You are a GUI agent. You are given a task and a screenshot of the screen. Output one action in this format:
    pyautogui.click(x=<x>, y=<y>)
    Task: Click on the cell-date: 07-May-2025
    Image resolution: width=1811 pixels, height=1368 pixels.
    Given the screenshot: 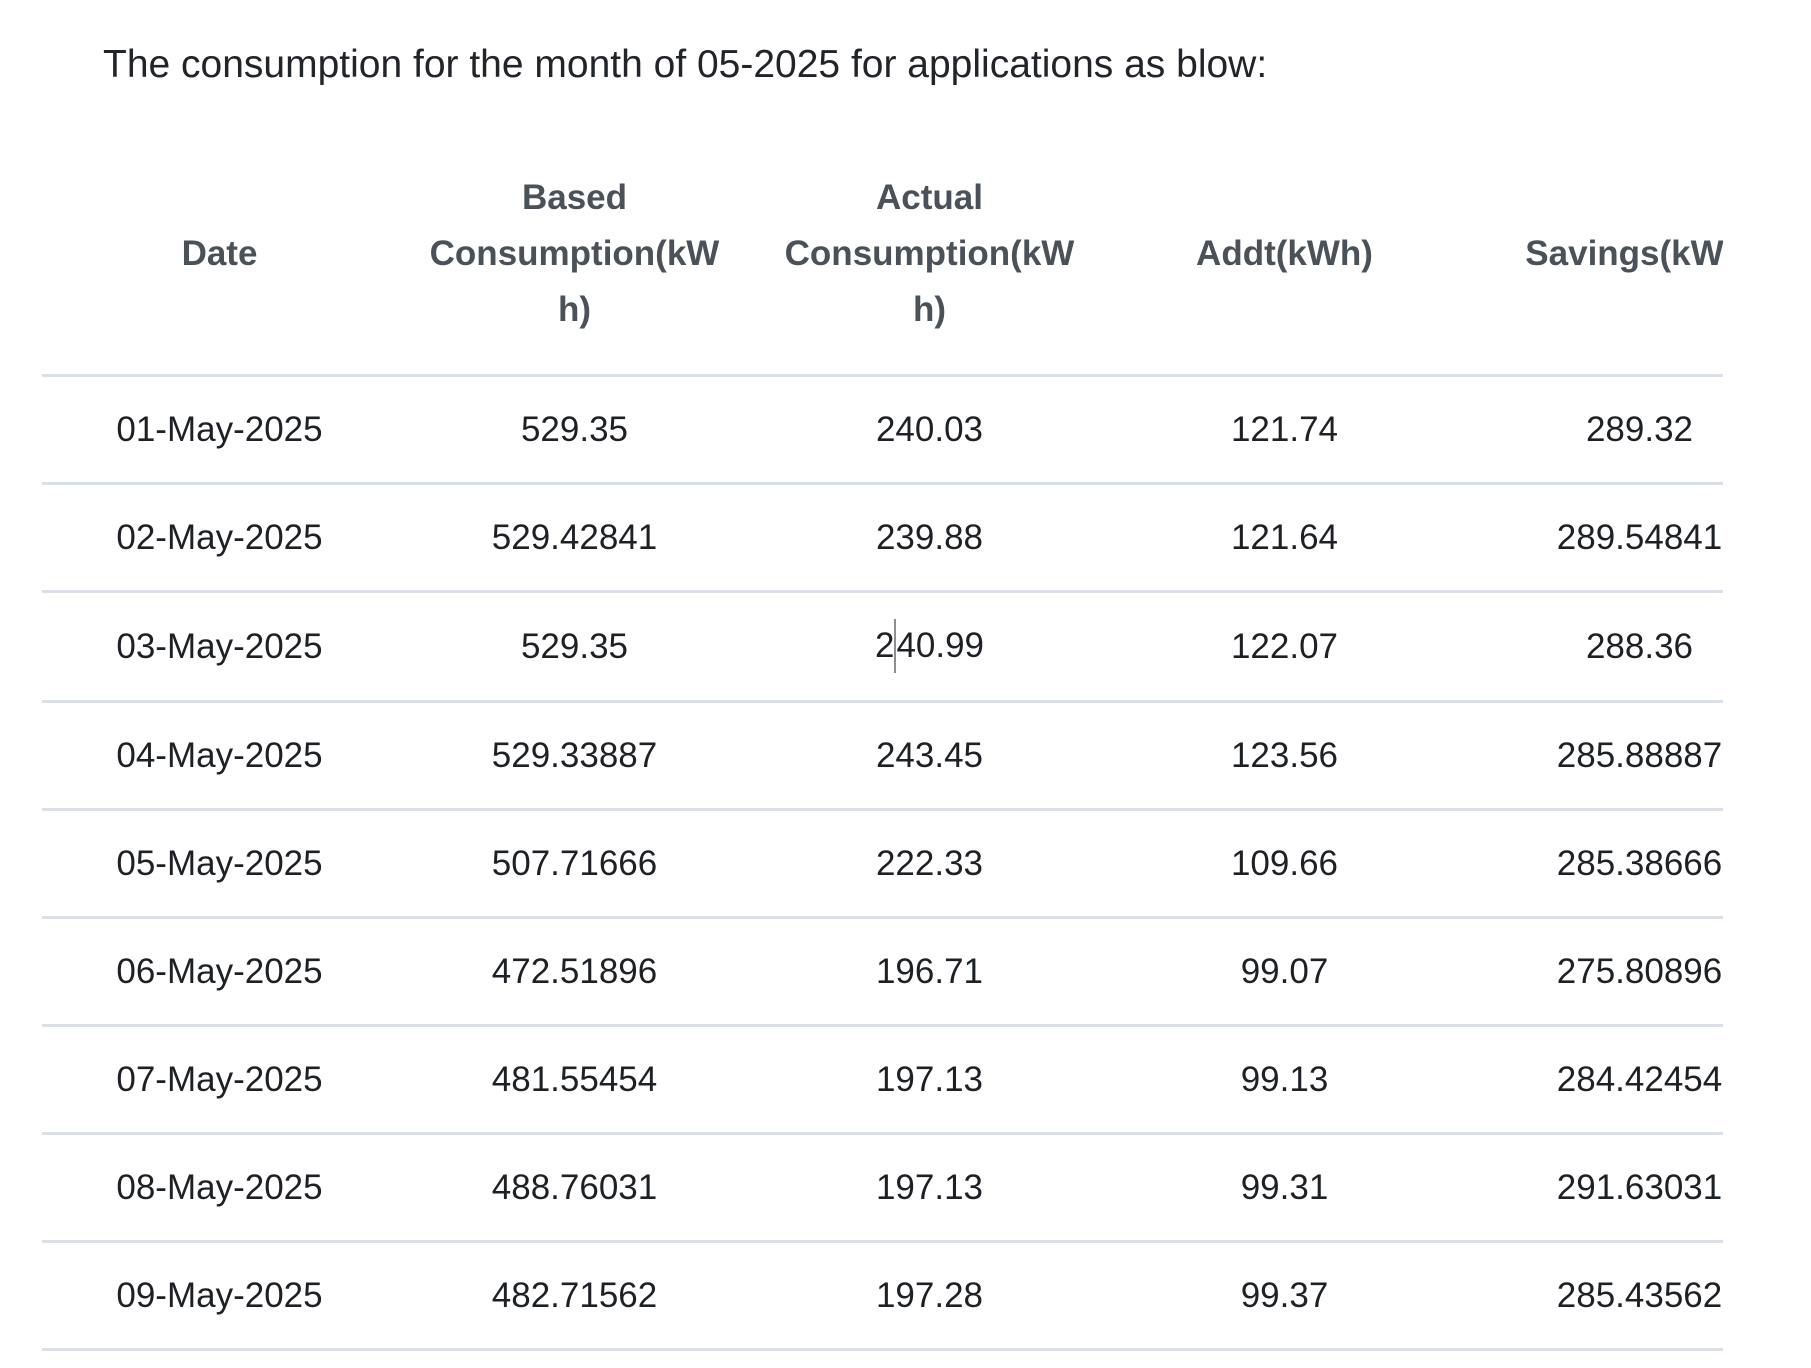 What is the action you would take?
    pyautogui.click(x=219, y=1080)
    